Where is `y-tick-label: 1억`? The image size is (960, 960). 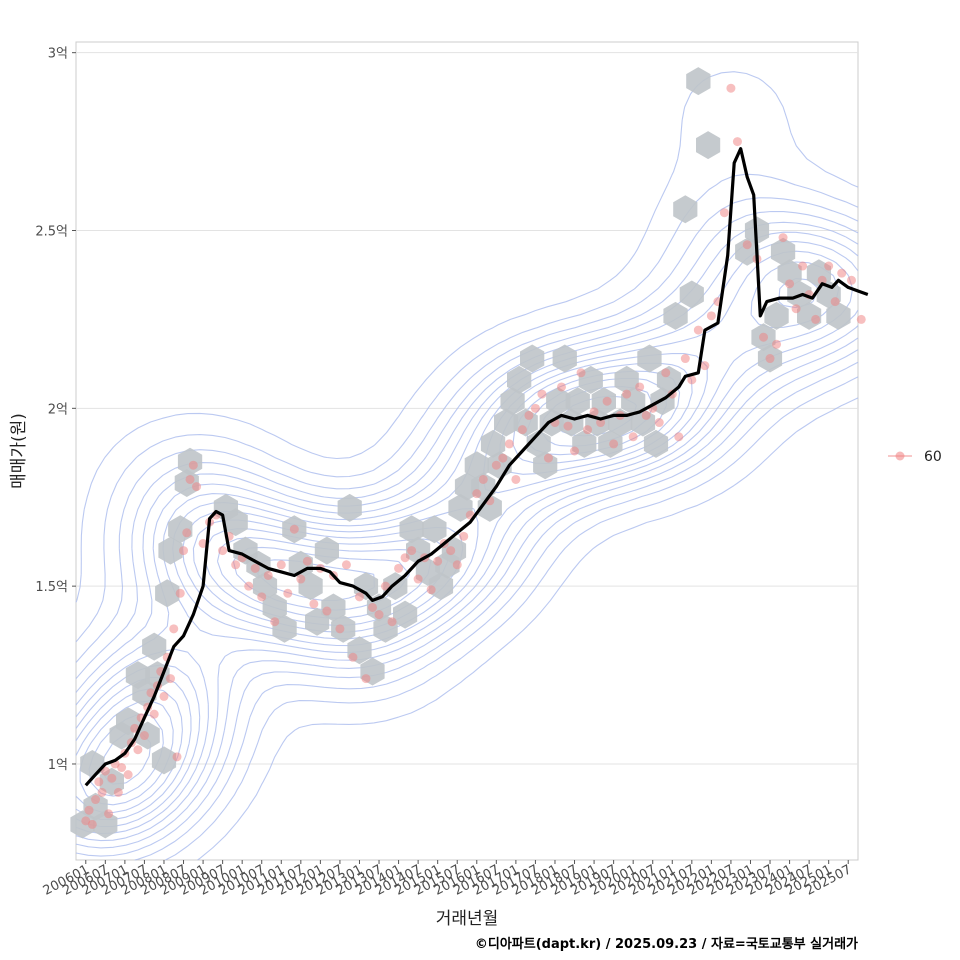 y-tick-label: 1억 is located at coordinates (58, 765).